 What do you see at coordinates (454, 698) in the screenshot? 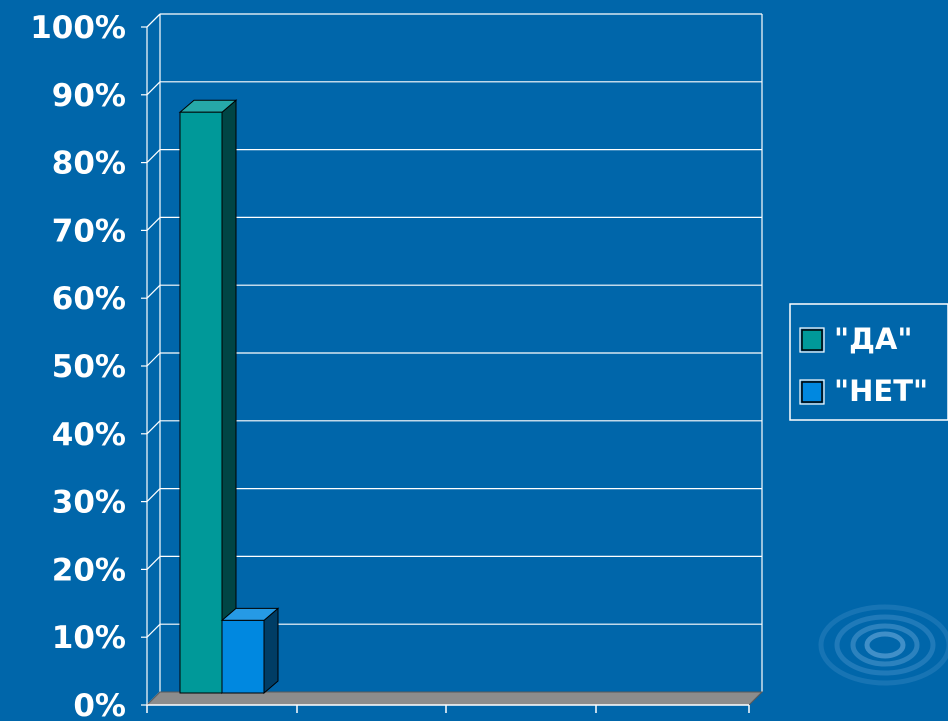
I see `floor-plane` at bounding box center [454, 698].